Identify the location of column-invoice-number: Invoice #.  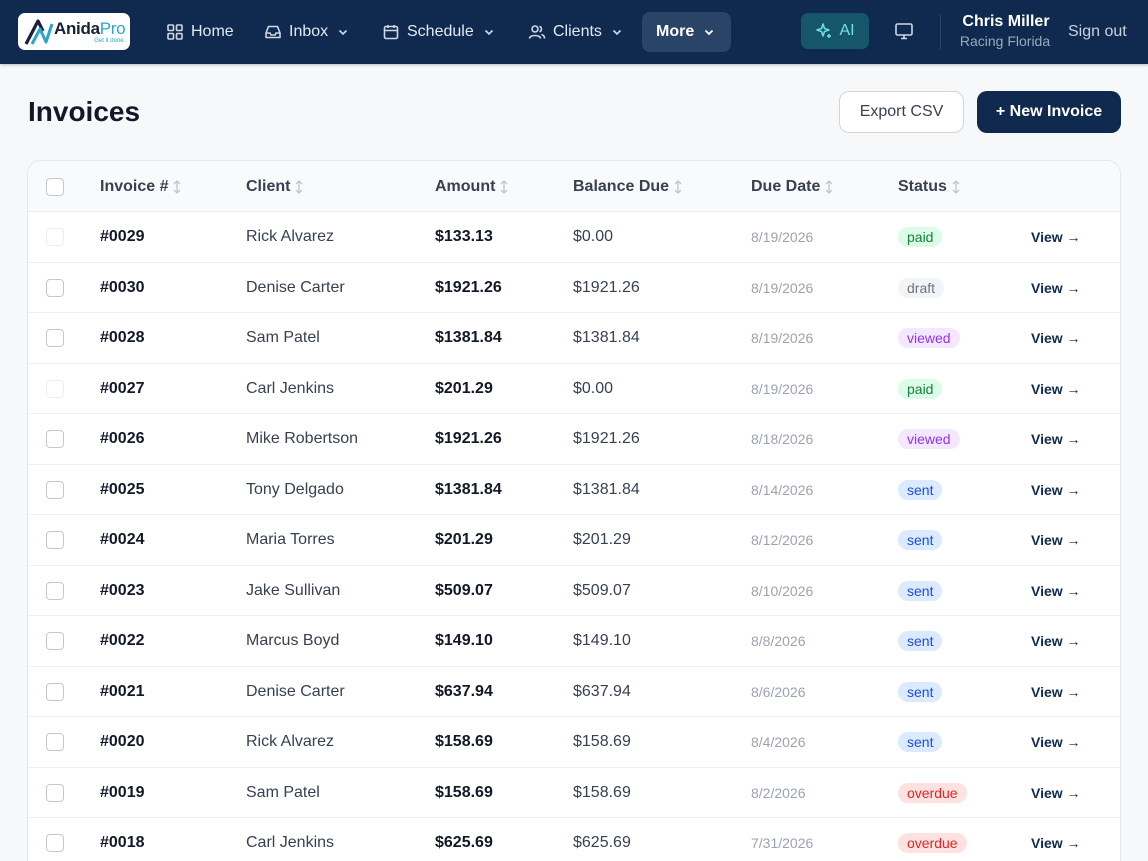
(141, 187).